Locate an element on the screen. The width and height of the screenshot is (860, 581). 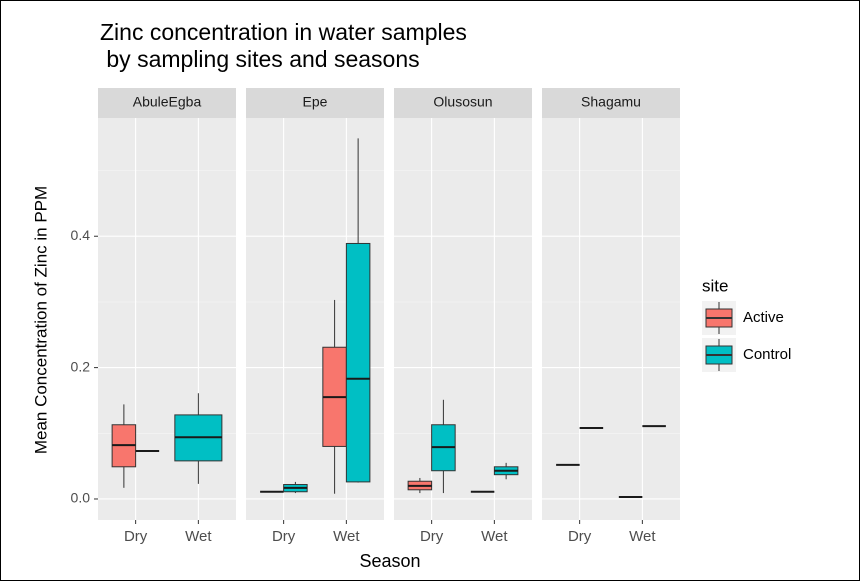
chart-title: by sampling sites and seasons is located at coordinates (260, 59).